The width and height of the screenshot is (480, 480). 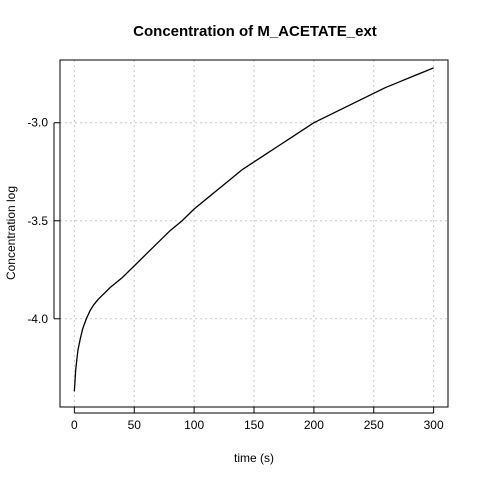 What do you see at coordinates (434, 425) in the screenshot?
I see `x-tick-label: 300` at bounding box center [434, 425].